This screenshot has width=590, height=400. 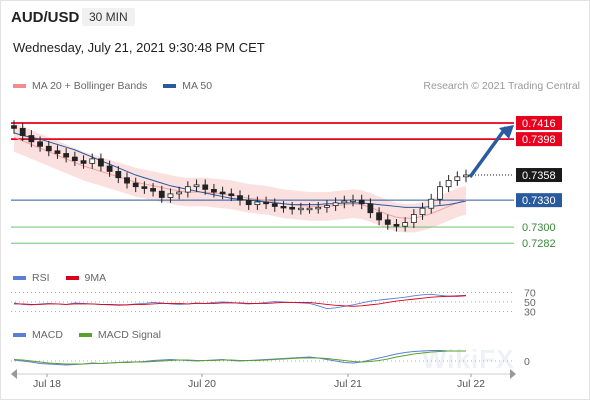 What do you see at coordinates (45, 17) in the screenshot?
I see `symbol-title: AUD/USD` at bounding box center [45, 17].